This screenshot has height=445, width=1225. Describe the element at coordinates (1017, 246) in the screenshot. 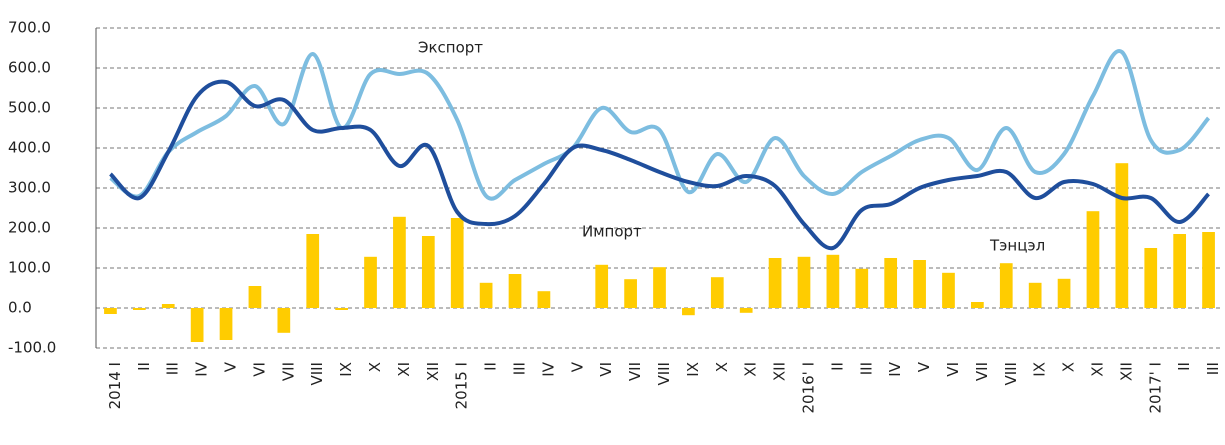

I see `series-label: Тэнцэл` at that location.